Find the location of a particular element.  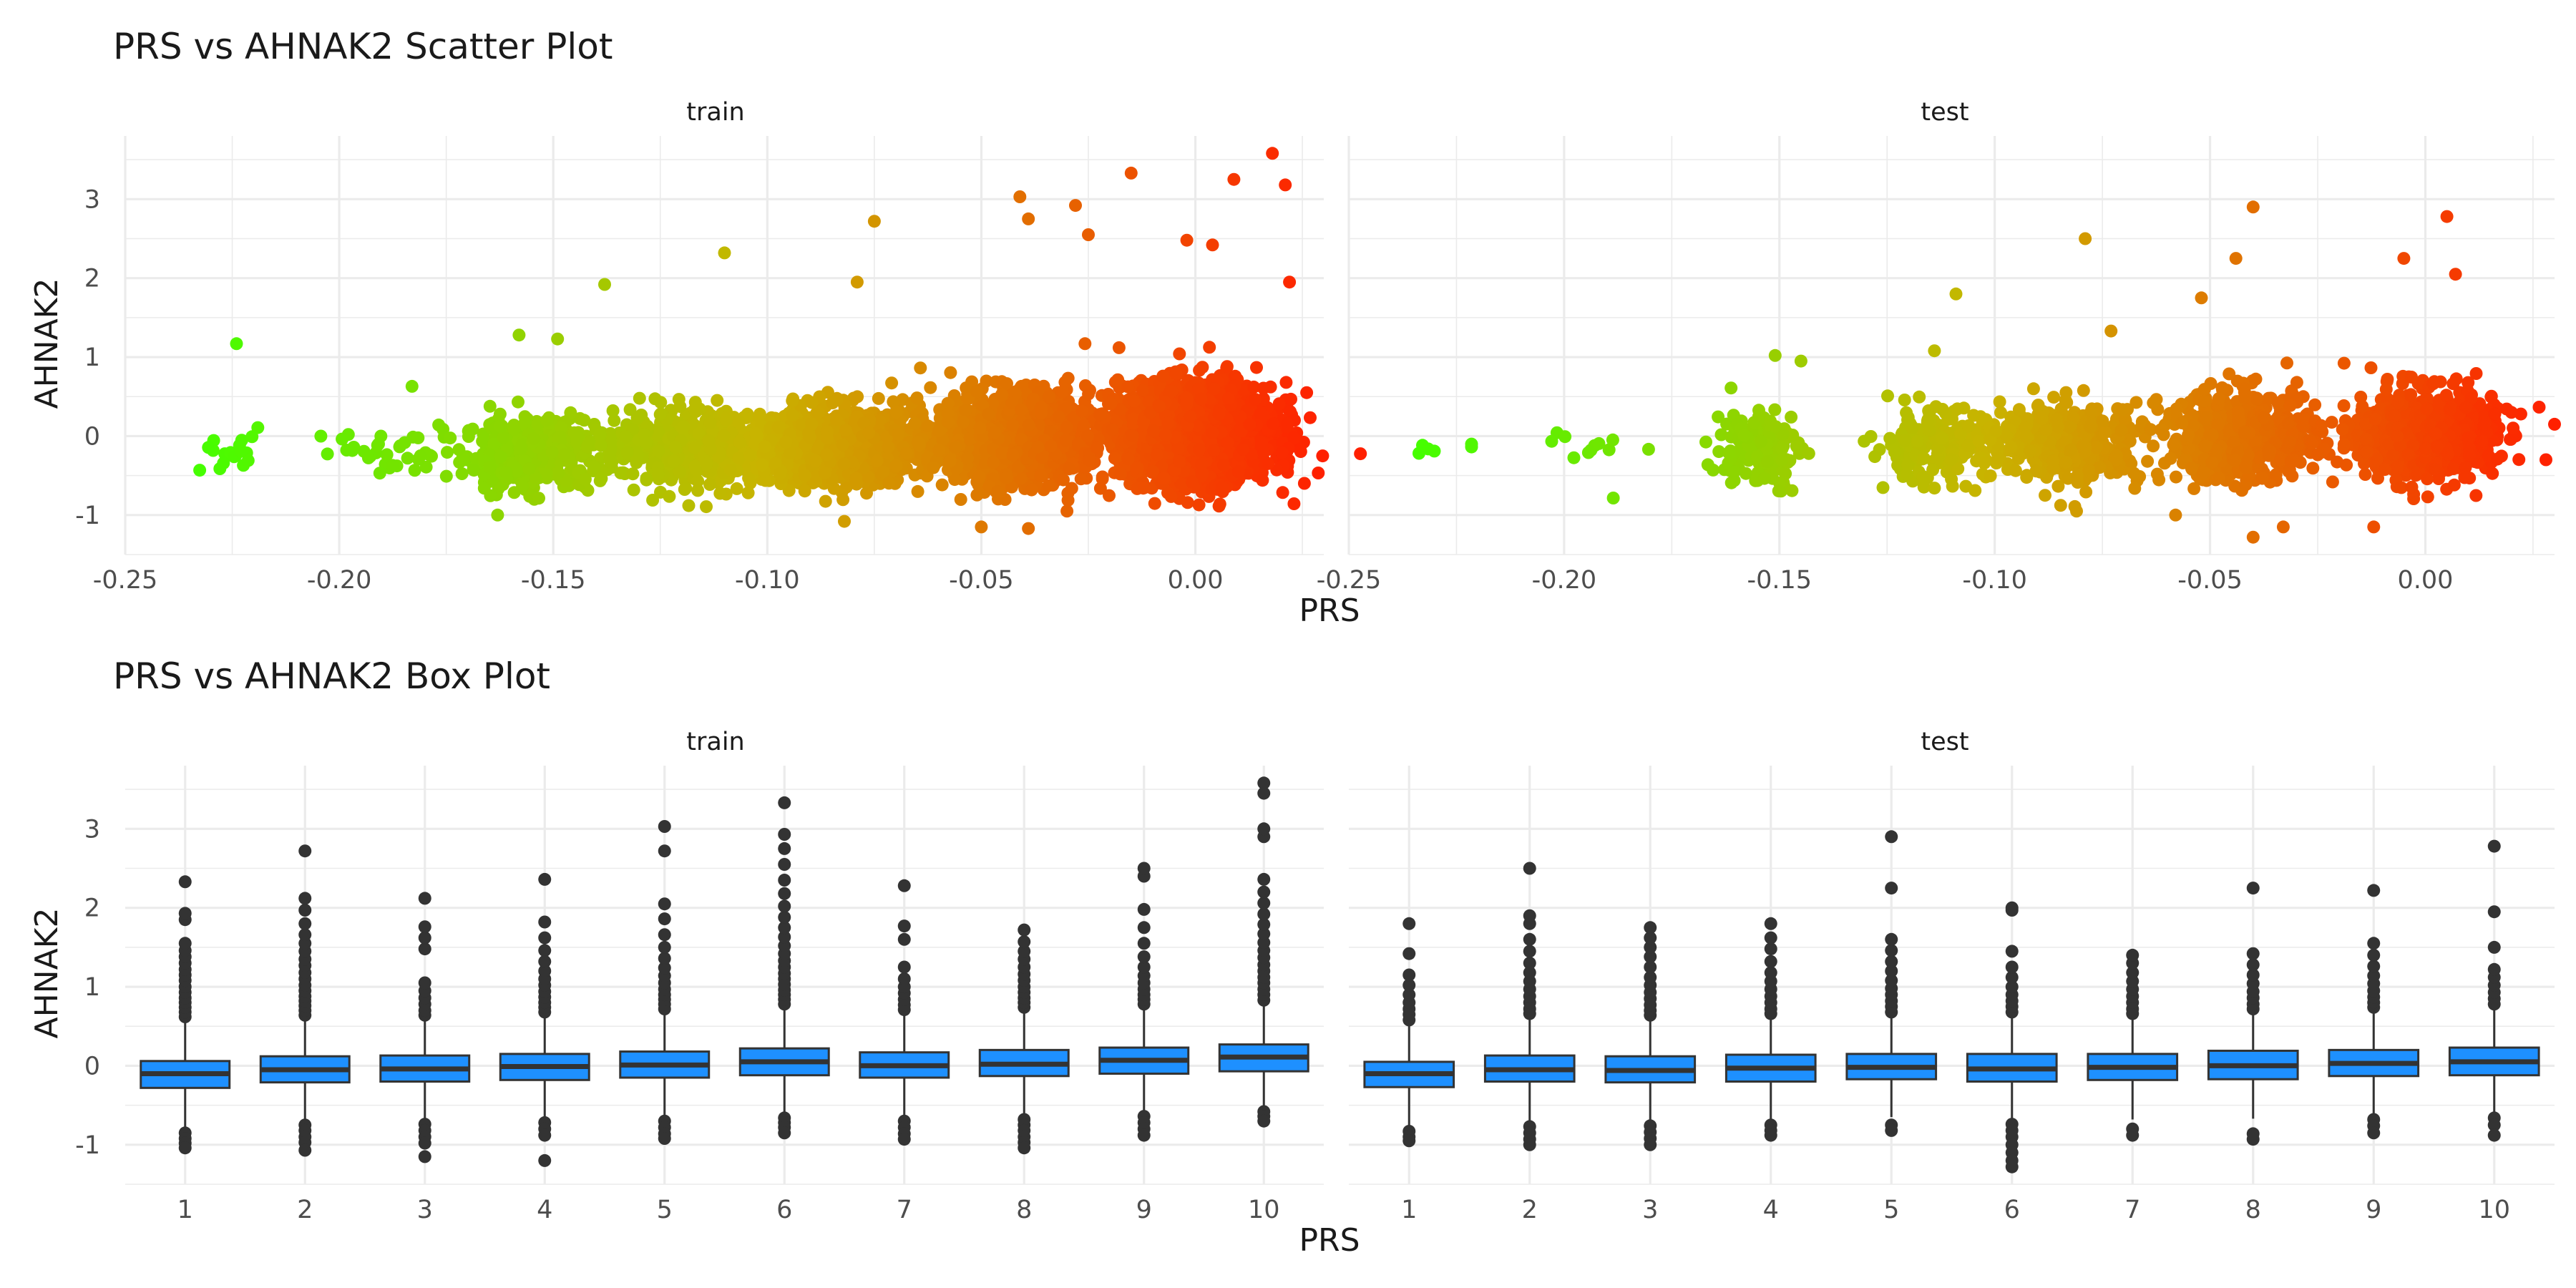

x-tick-label: -0.15 is located at coordinates (553, 580).